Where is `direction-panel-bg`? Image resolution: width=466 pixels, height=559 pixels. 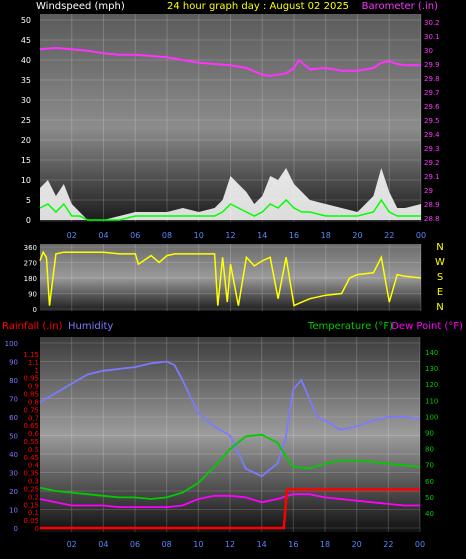
direction-panel-bg is located at coordinates (230, 277).